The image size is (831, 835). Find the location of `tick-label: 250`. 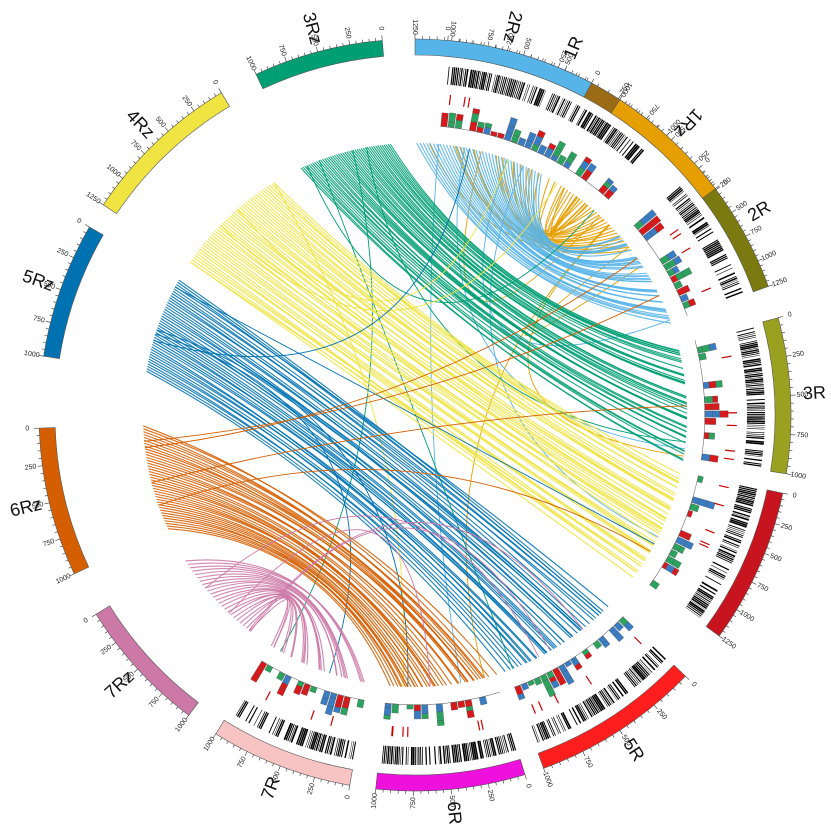

tick-label: 250 is located at coordinates (186, 102).